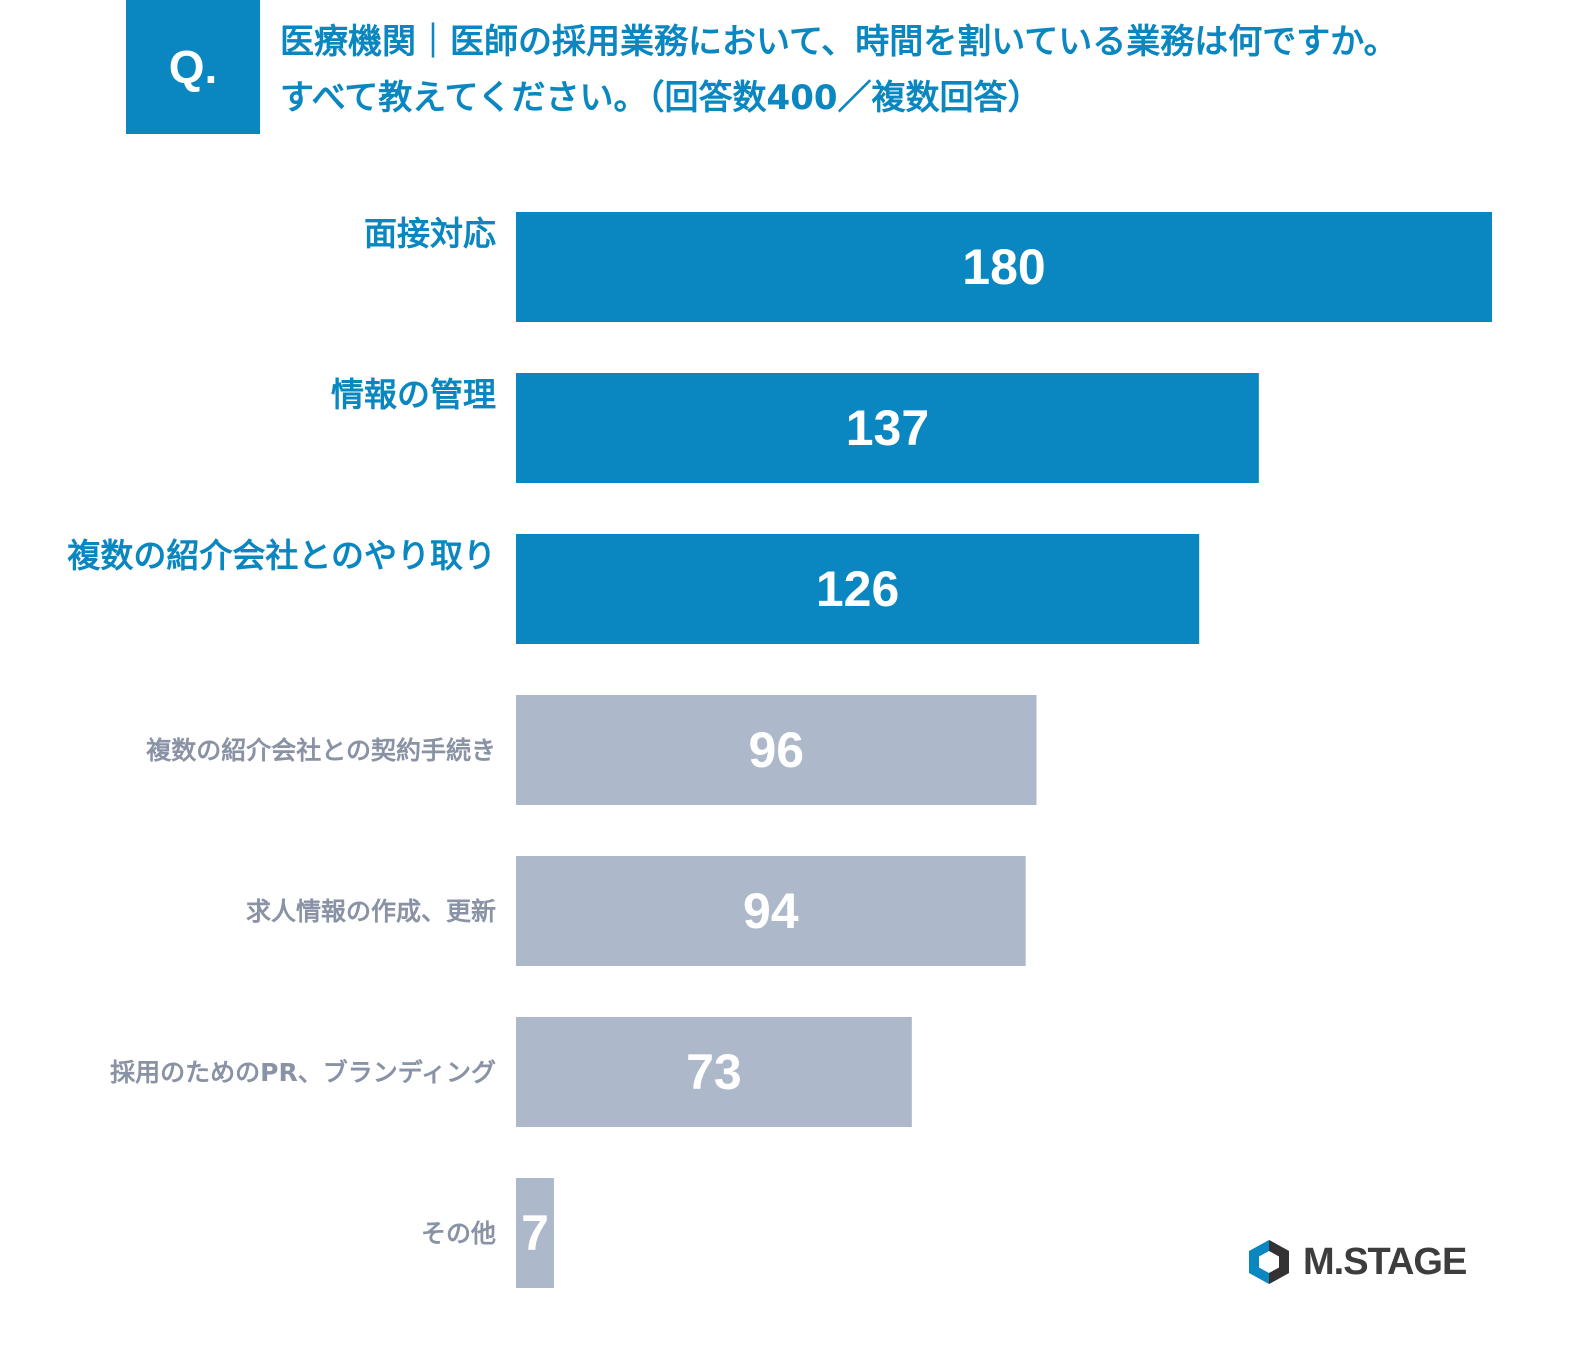 The width and height of the screenshot is (1594, 1350). I want to click on category-label-4: 複数の紹介会社との契約手続き, so click(321, 750).